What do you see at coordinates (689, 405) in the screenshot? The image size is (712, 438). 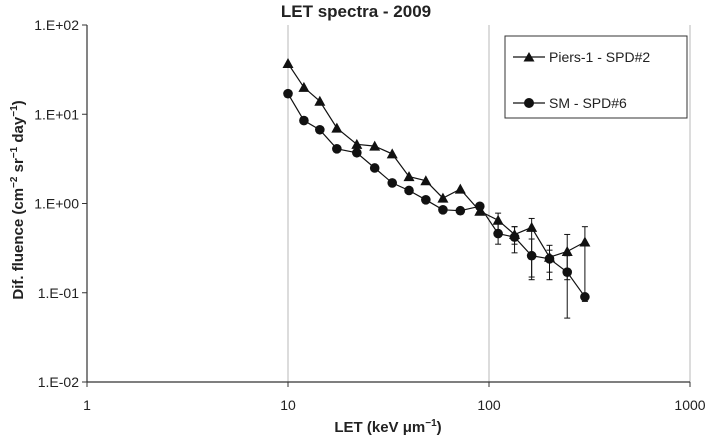 I see `x-tick-label: 1000` at bounding box center [689, 405].